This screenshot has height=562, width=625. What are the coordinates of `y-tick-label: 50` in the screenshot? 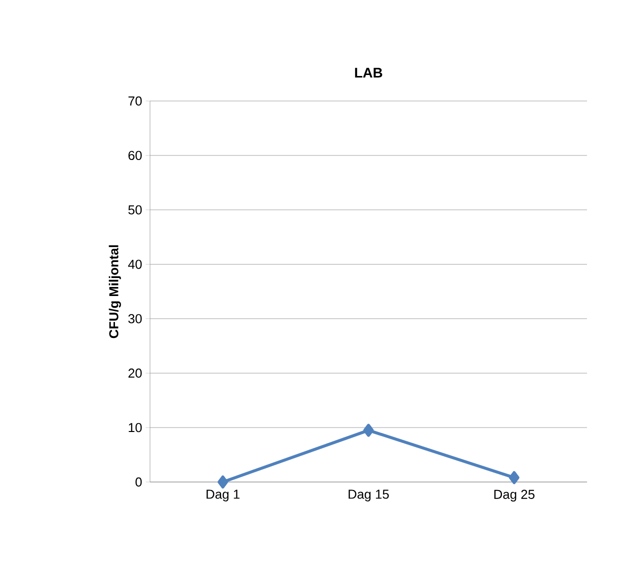 It's located at (135, 209).